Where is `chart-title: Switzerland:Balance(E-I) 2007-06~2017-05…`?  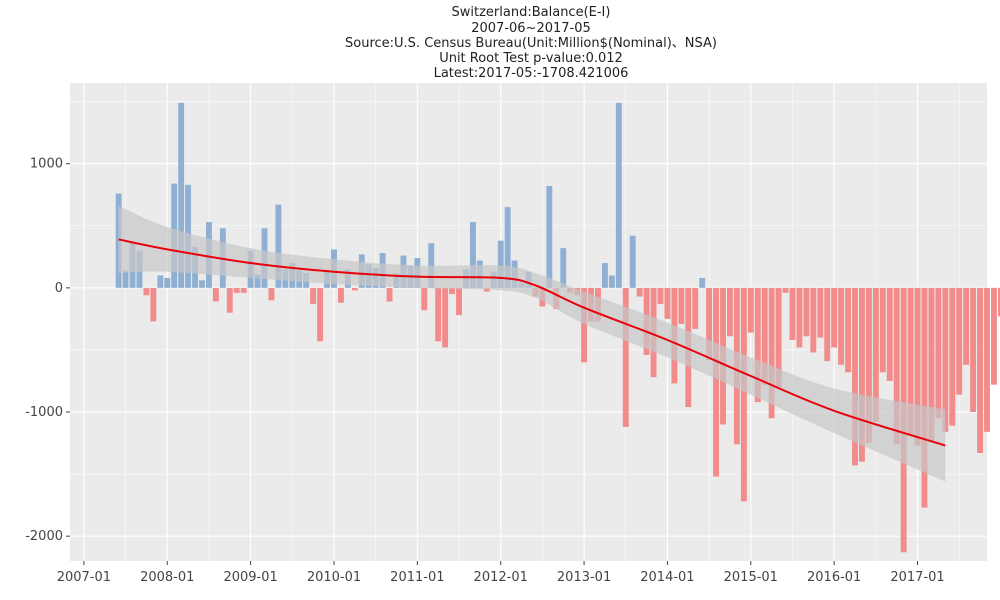 chart-title: Switzerland:Balance(E-I) 2007-06~2017-05… is located at coordinates (531, 43).